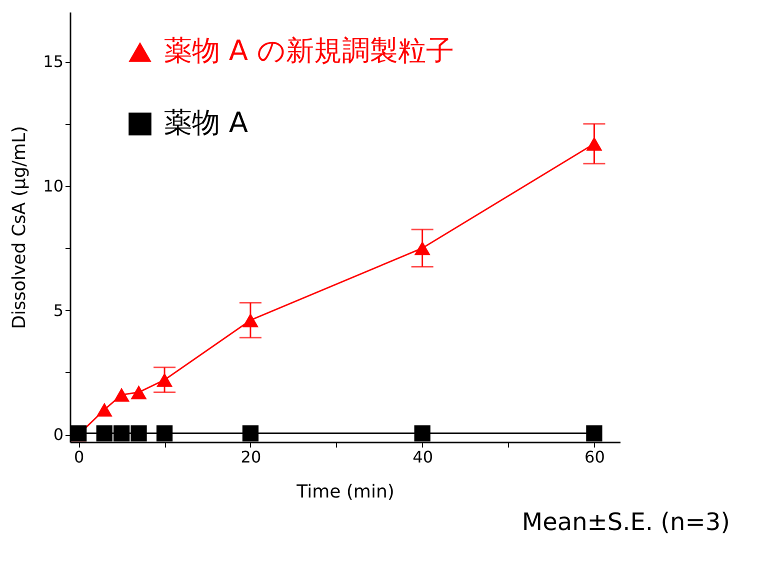 This screenshot has width=778, height=582. Describe the element at coordinates (58, 310) in the screenshot. I see `y-tick-label: 5` at that location.